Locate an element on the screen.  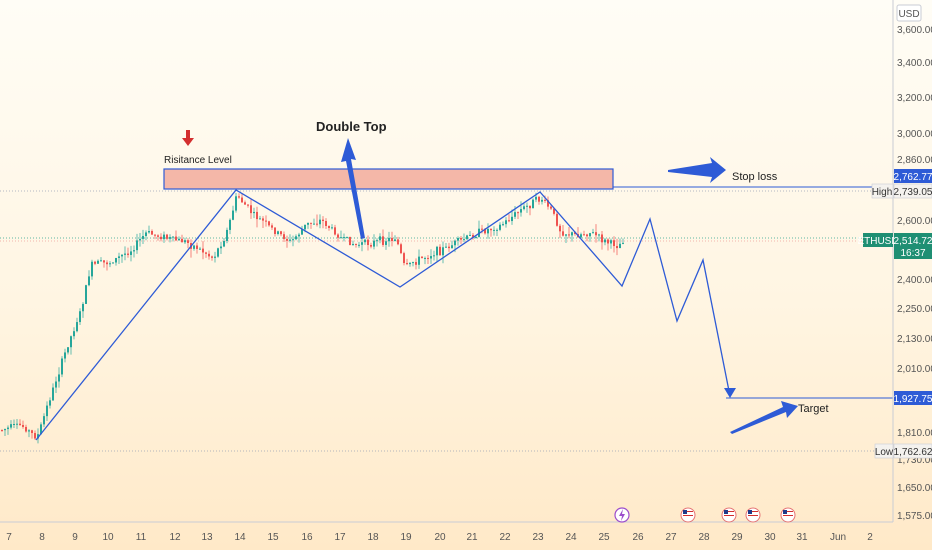
price-tick-label: 1,650.00 is located at coordinates (914, 488).